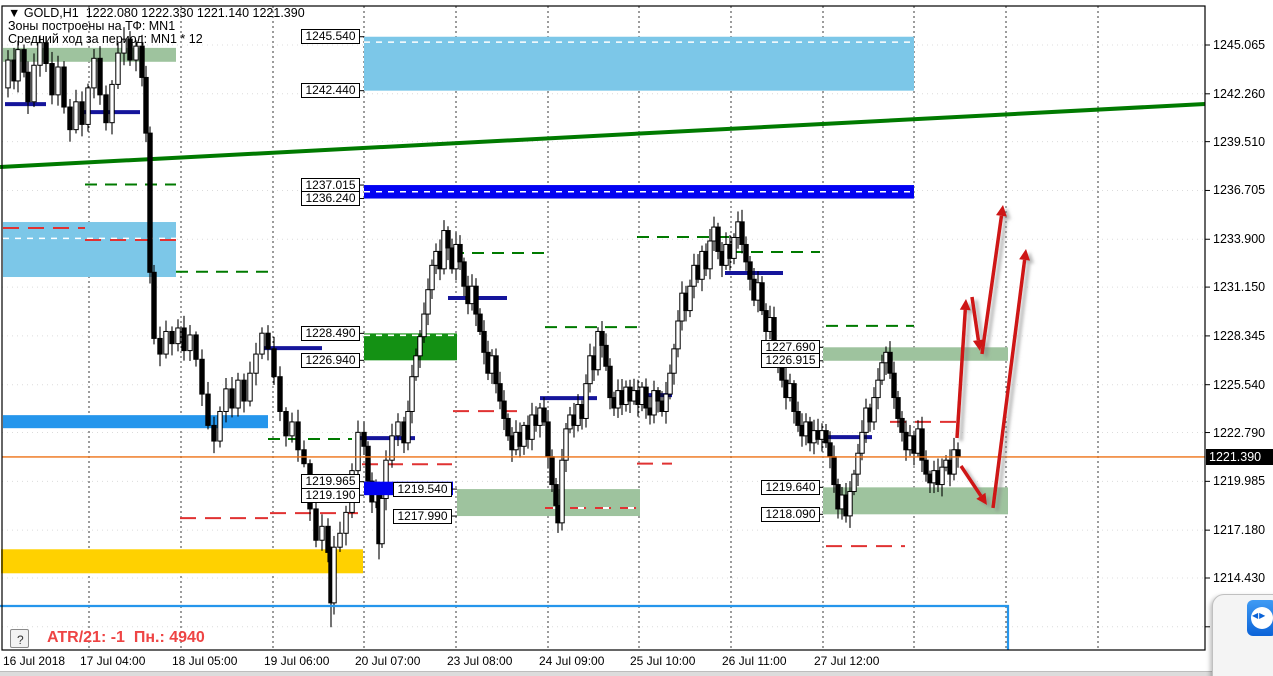  Describe the element at coordinates (1239, 287) in the screenshot. I see `y-axis-label: 1231.150` at that location.